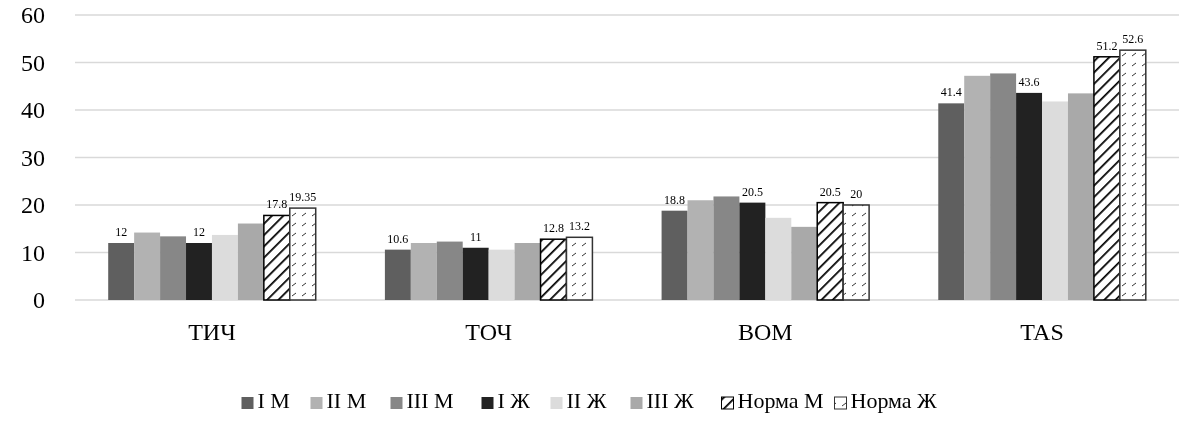 The height and width of the screenshot is (425, 1189). What do you see at coordinates (1042, 332) in the screenshot?
I see `x-tick-label: TAS` at bounding box center [1042, 332].